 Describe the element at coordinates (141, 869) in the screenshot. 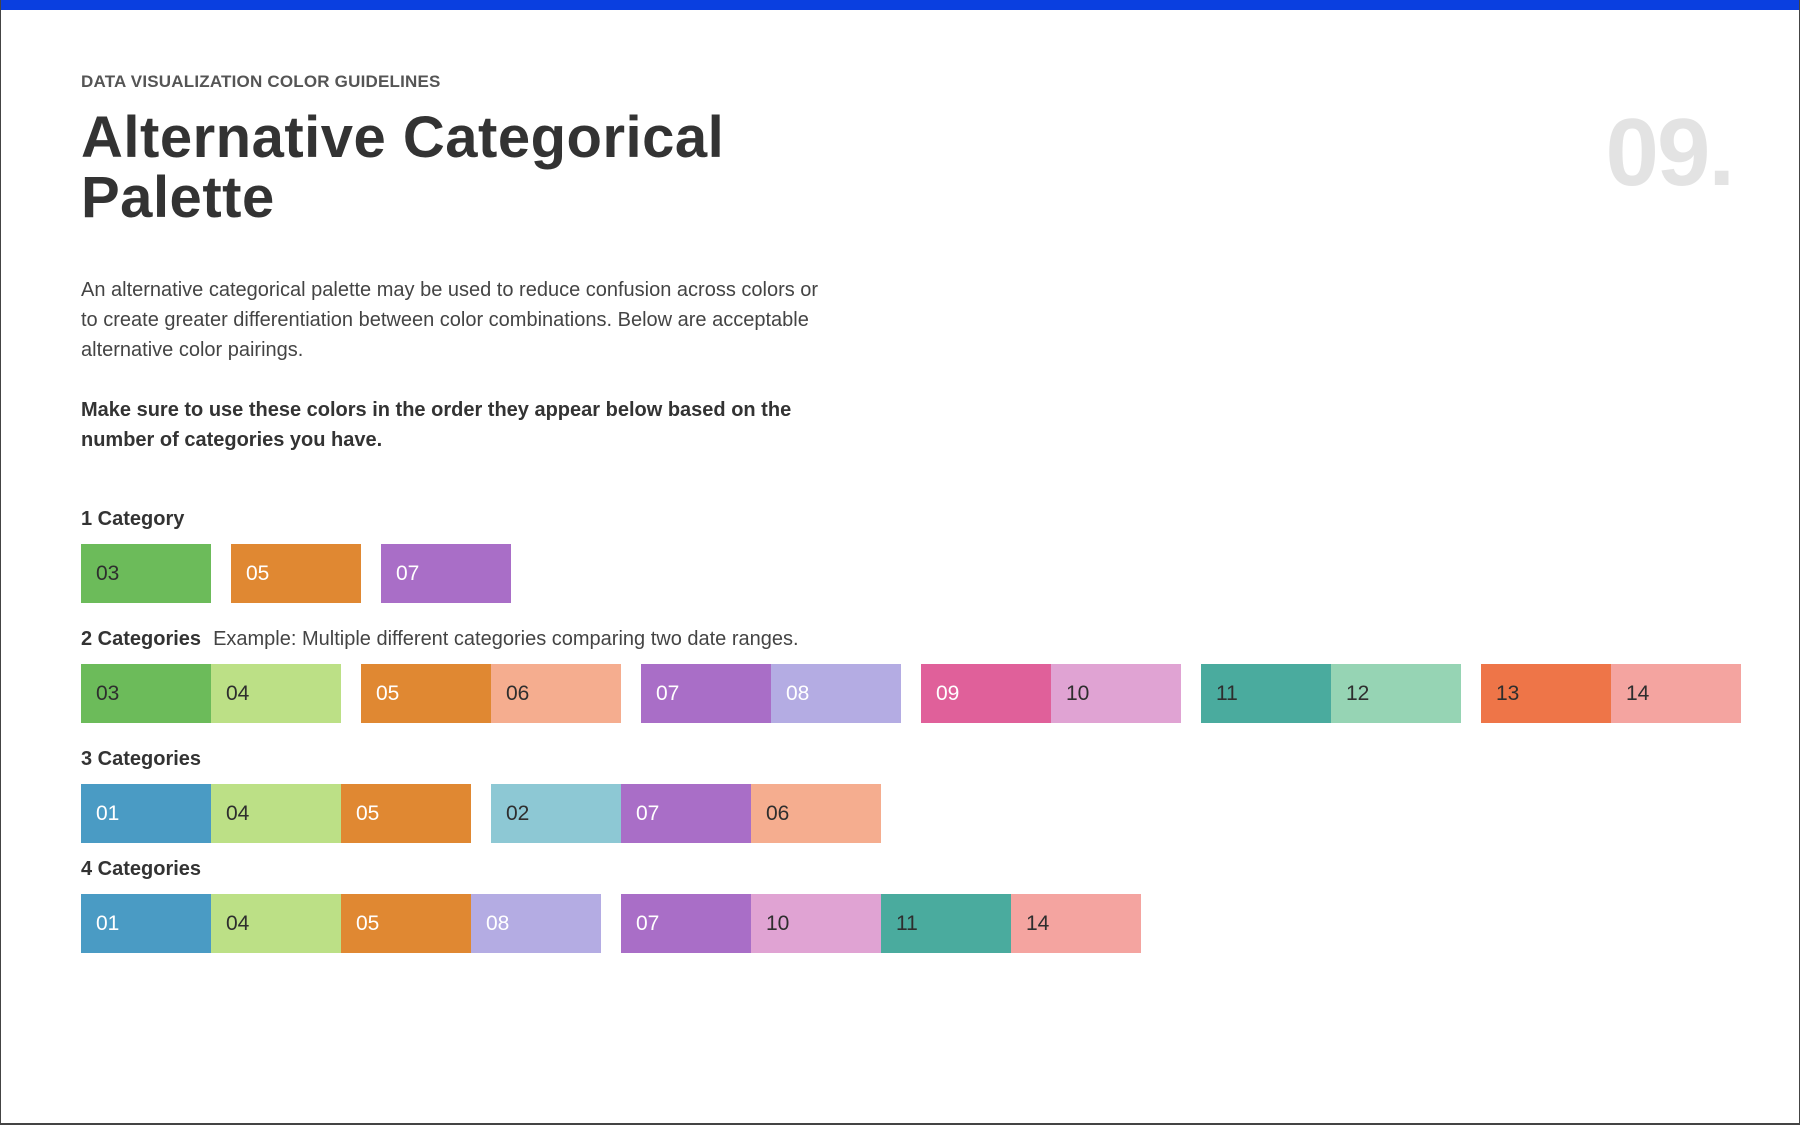

I see `group-label: 4 Categories` at that location.